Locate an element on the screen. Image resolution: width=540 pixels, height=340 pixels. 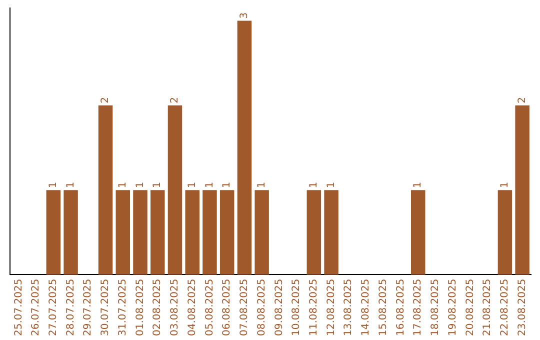
x-tick-label: 13.08.2025 is located at coordinates (348, 307).